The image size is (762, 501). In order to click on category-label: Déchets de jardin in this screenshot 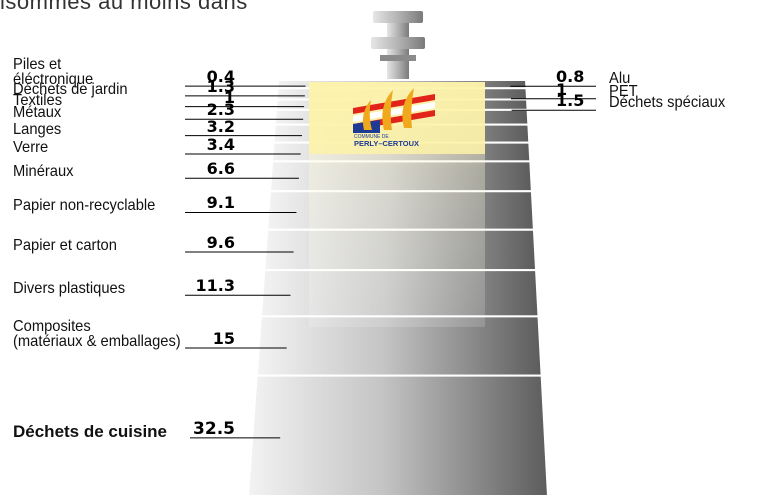, I will do `click(70, 89)`.